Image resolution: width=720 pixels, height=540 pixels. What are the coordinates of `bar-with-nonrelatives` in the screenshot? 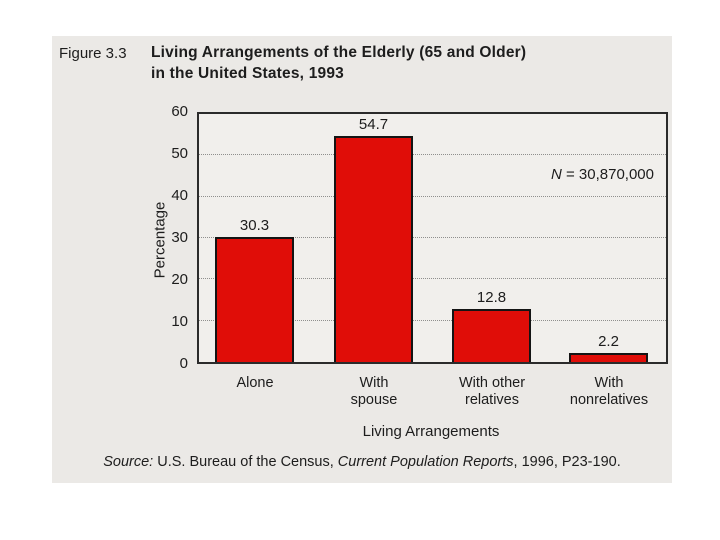 It's located at (608, 357).